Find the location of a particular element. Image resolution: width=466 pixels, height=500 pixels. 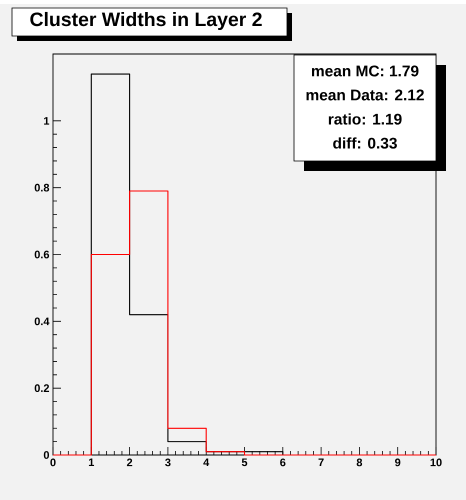

x-tick-label: 5 is located at coordinates (245, 462).